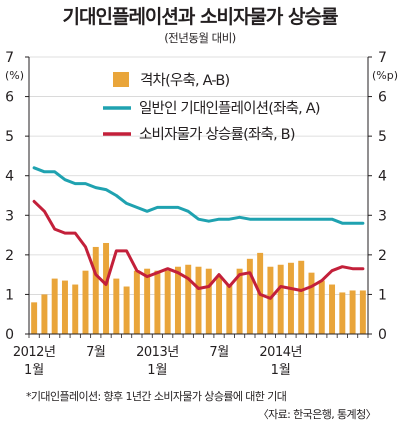 This screenshot has height=425, width=400. I want to click on left-tick-label: 1, so click(9, 295).